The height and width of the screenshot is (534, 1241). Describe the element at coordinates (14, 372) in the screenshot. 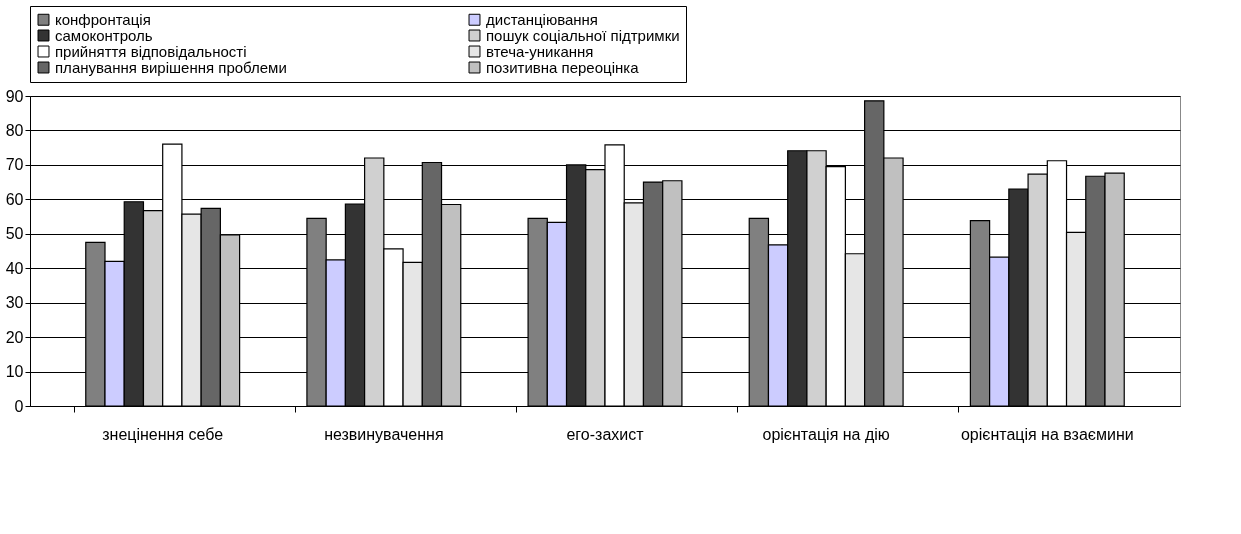

I see `y-tick-label: 10` at that location.